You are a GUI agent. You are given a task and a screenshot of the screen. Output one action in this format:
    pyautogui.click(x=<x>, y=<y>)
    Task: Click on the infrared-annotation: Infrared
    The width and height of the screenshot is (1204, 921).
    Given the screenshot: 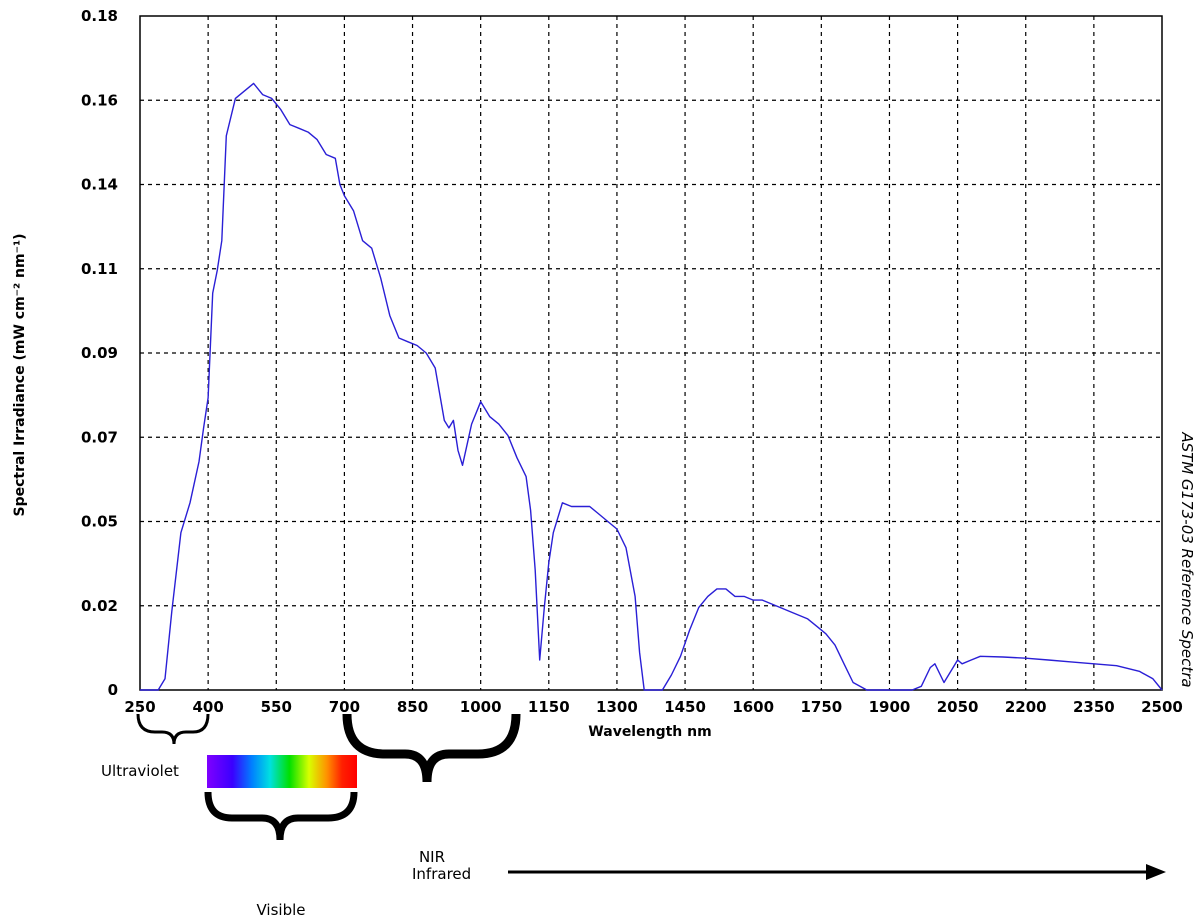 What is the action you would take?
    pyautogui.click(x=789, y=873)
    